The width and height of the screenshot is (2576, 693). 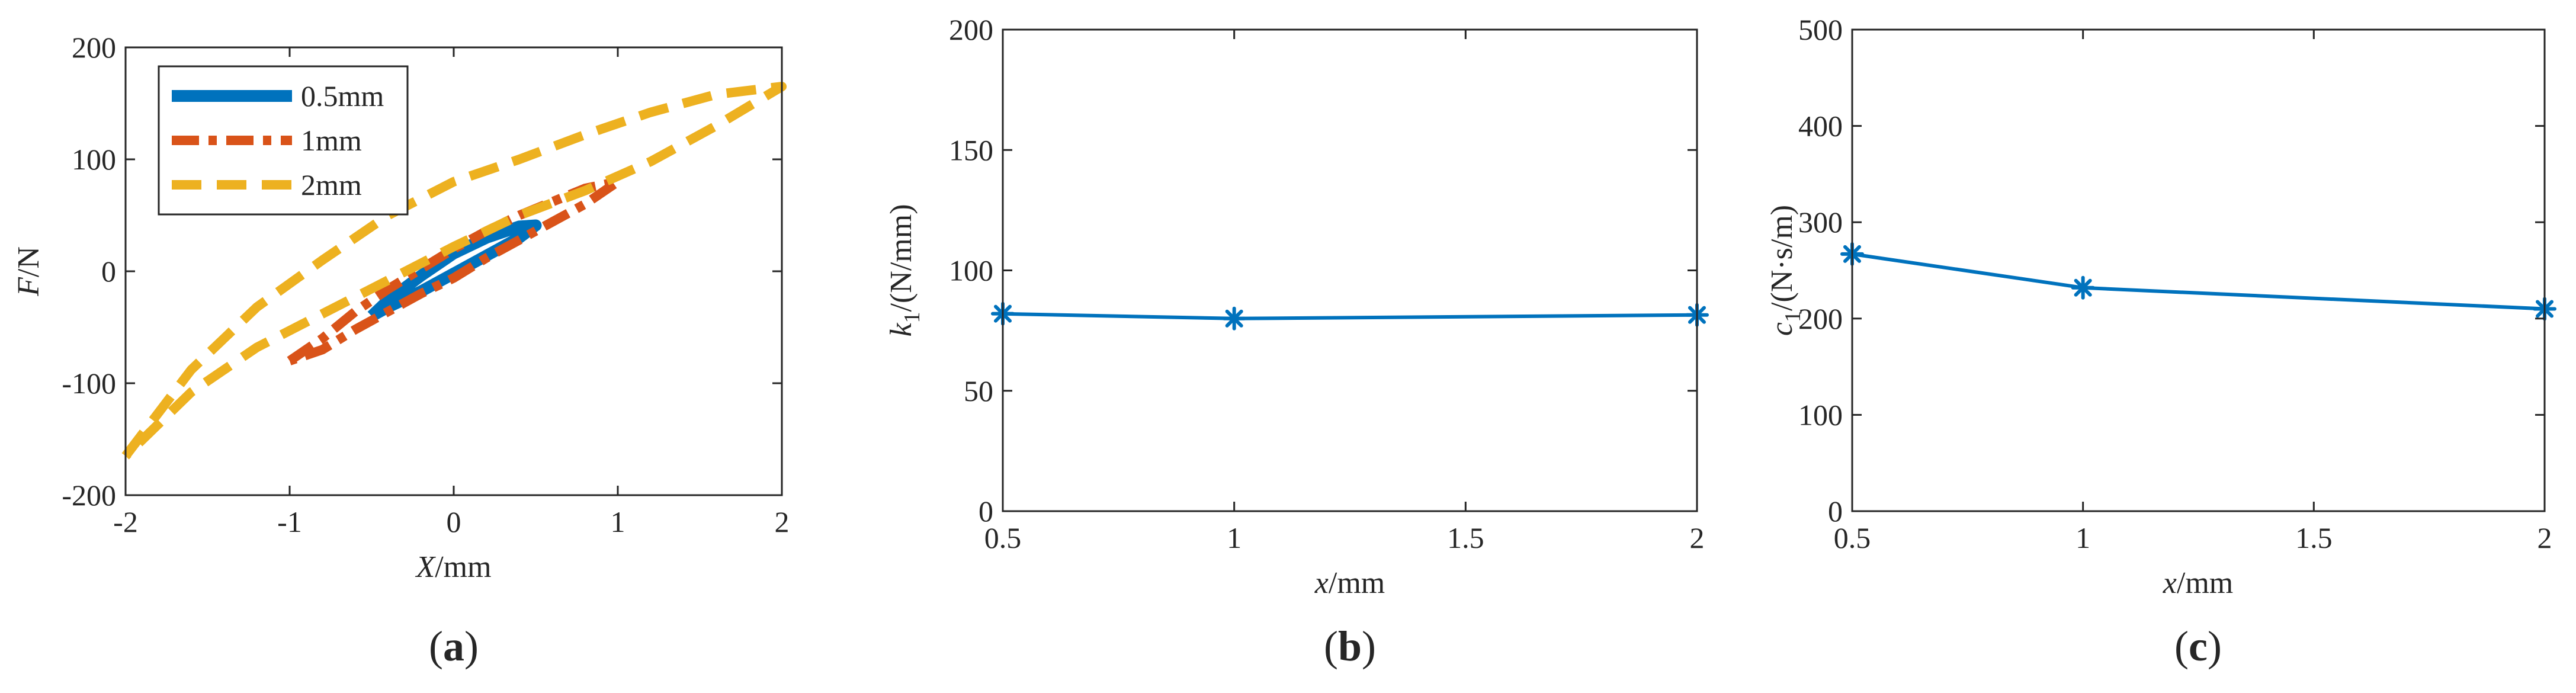 I want to click on y-tick-label: 50, so click(x=978, y=391).